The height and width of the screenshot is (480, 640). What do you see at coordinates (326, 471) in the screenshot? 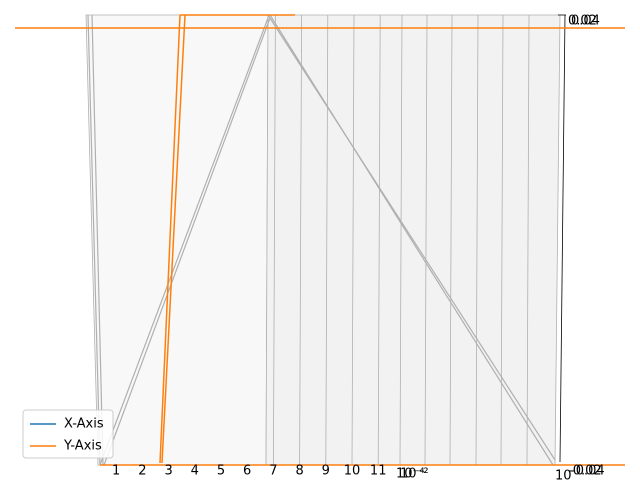
I see `x-tick-label: 9` at bounding box center [326, 471].